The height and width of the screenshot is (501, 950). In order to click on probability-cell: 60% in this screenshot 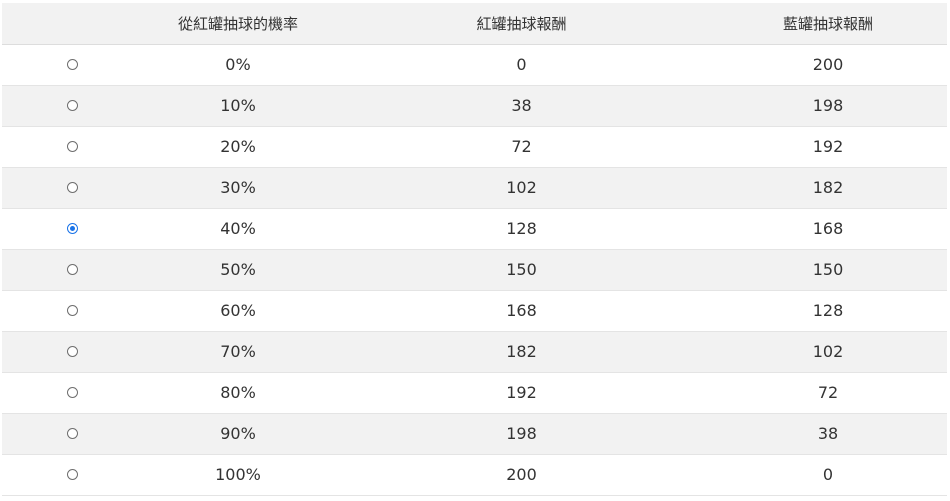, I will do `click(238, 311)`.